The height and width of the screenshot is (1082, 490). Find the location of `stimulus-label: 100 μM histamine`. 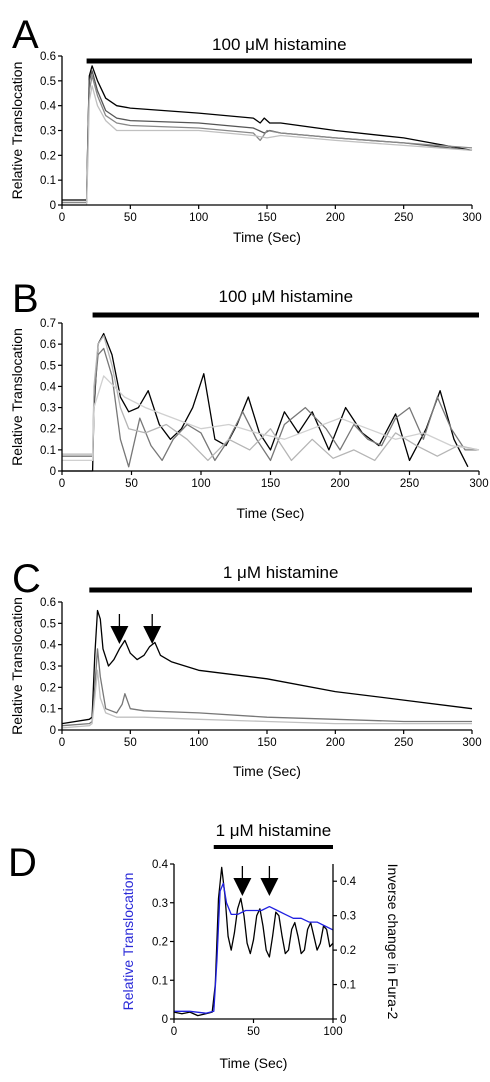

stimulus-label: 100 μM histamine is located at coordinates (286, 296).